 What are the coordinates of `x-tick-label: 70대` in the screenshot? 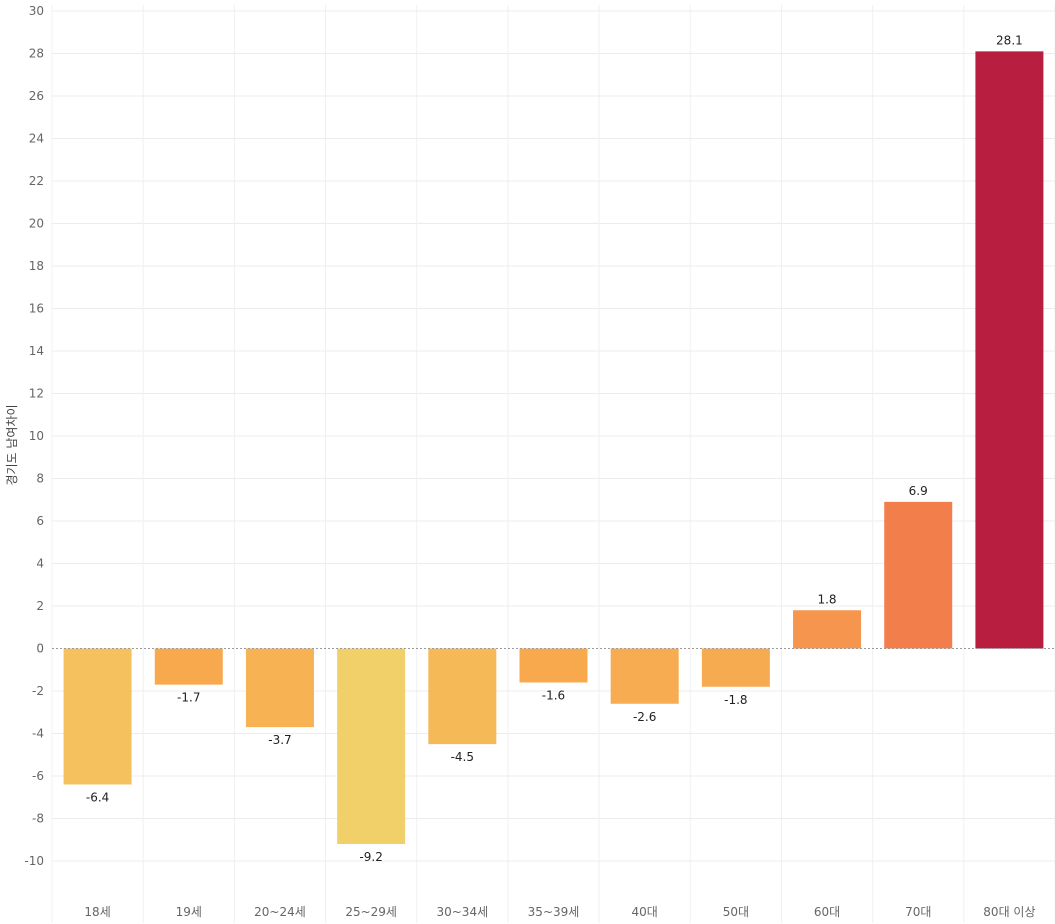 It's located at (918, 912).